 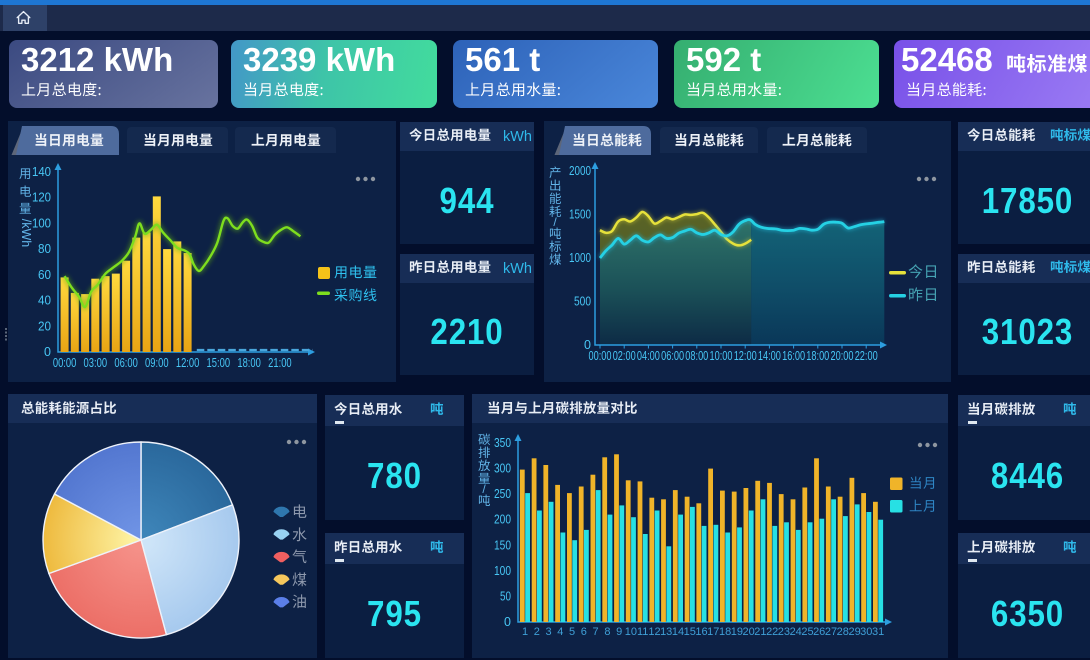 I want to click on svg-text: 2, so click(x=537, y=632).